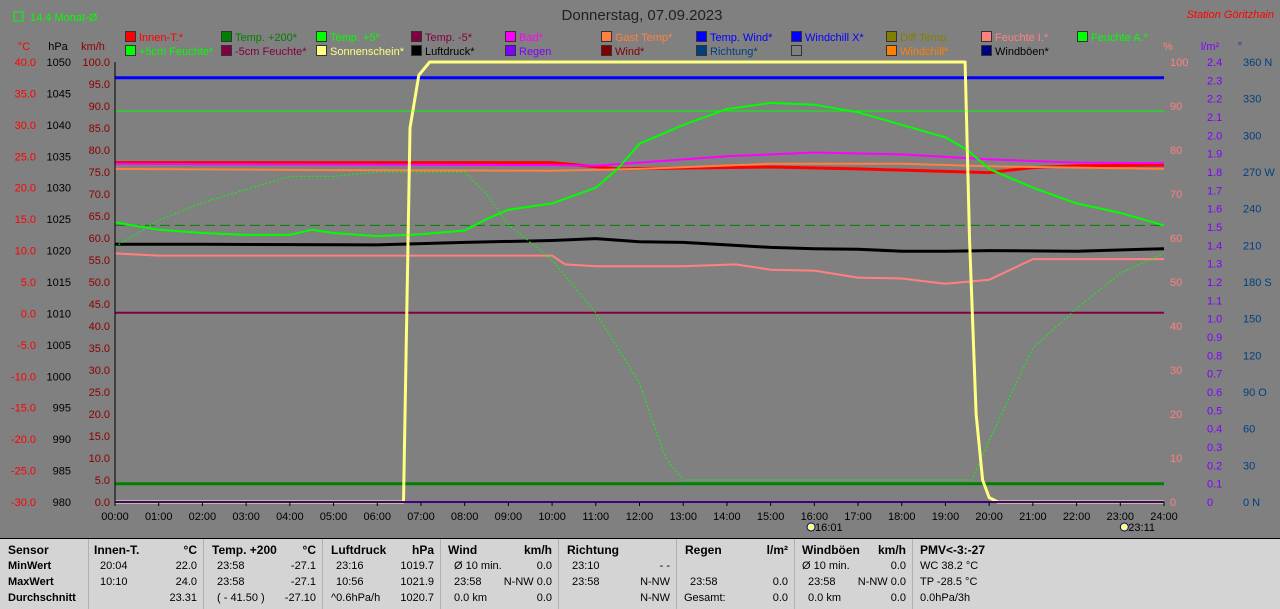 This screenshot has width=1280, height=609. Describe the element at coordinates (917, 37) in the screenshot. I see `legend-item: Diff Temp.` at that location.